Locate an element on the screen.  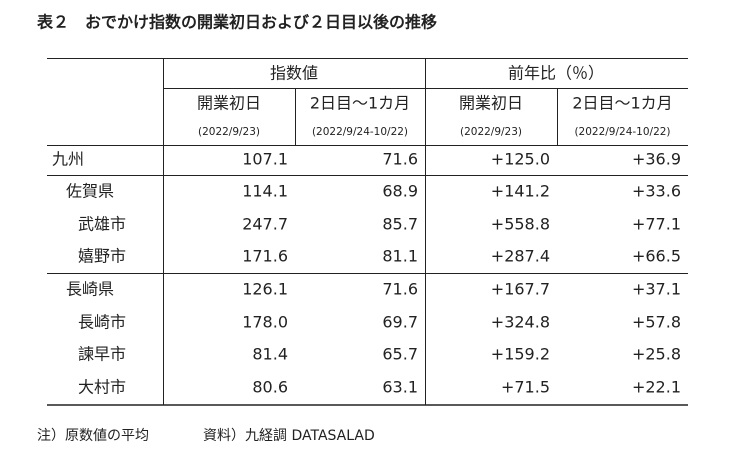
title: 表２ おでかけ指数の開業初日および２日目以後の推移 is located at coordinates (236, 22).